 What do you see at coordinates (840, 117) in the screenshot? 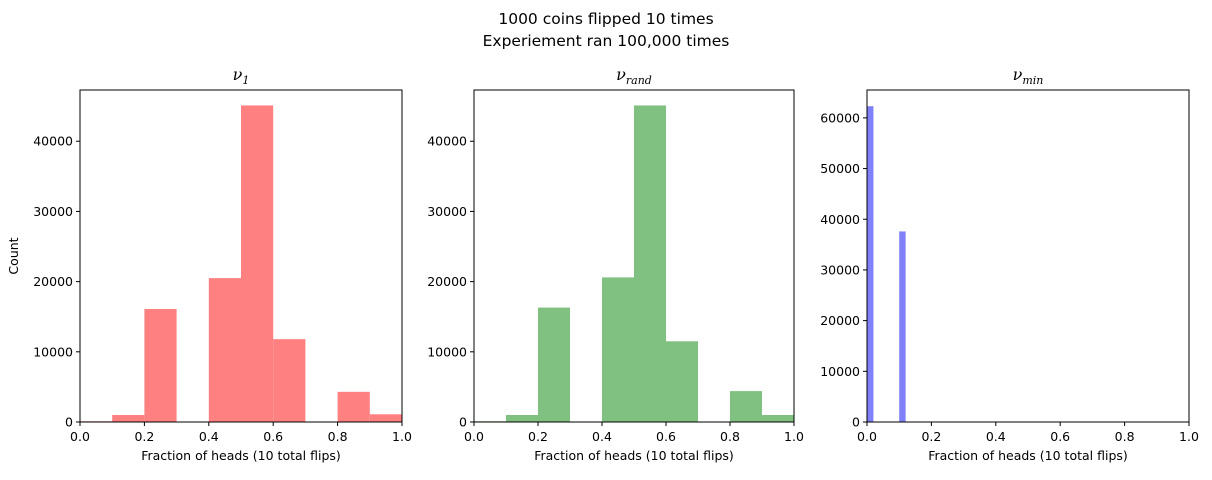
I see `y-tick-label: 60000` at bounding box center [840, 117].